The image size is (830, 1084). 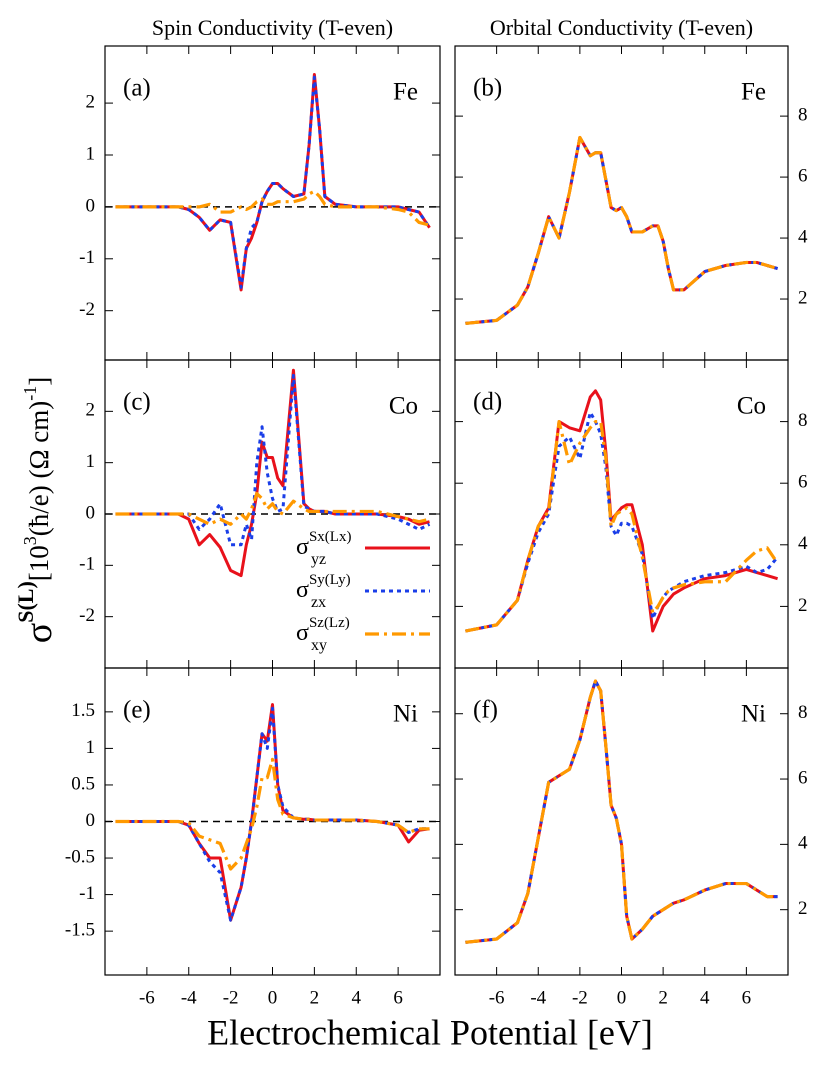 I want to click on y-label-exp: -1, so click(x=30, y=393).